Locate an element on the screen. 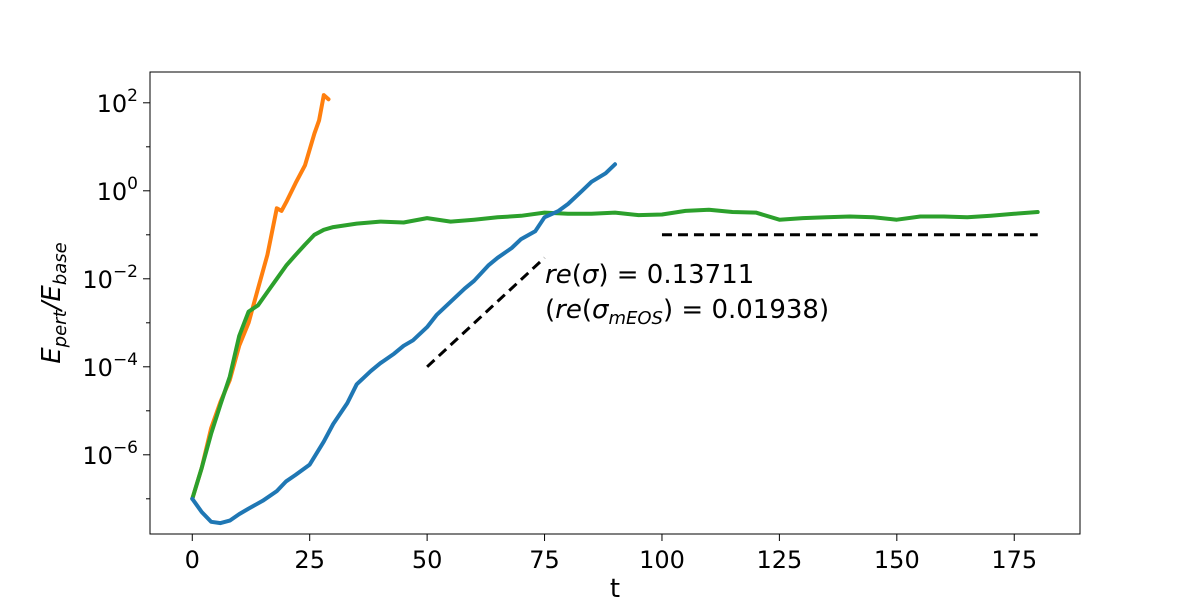  slope-reference-line is located at coordinates (486, 312).